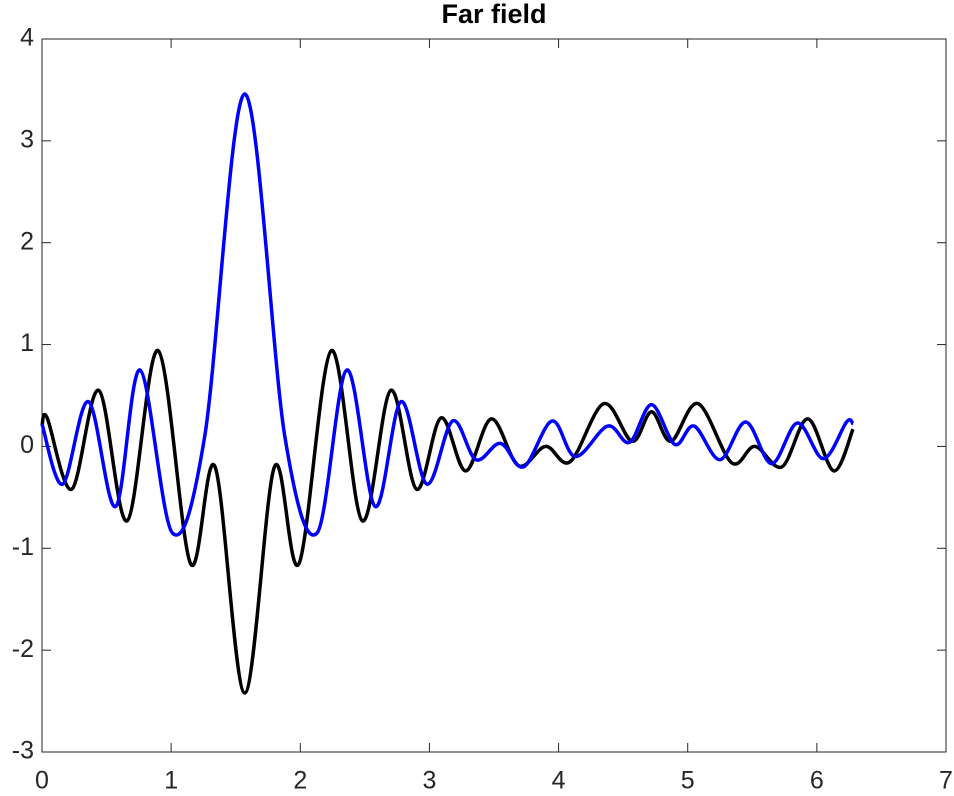 This screenshot has height=796, width=954. Describe the element at coordinates (300, 781) in the screenshot. I see `x-tick-label: 2` at that location.